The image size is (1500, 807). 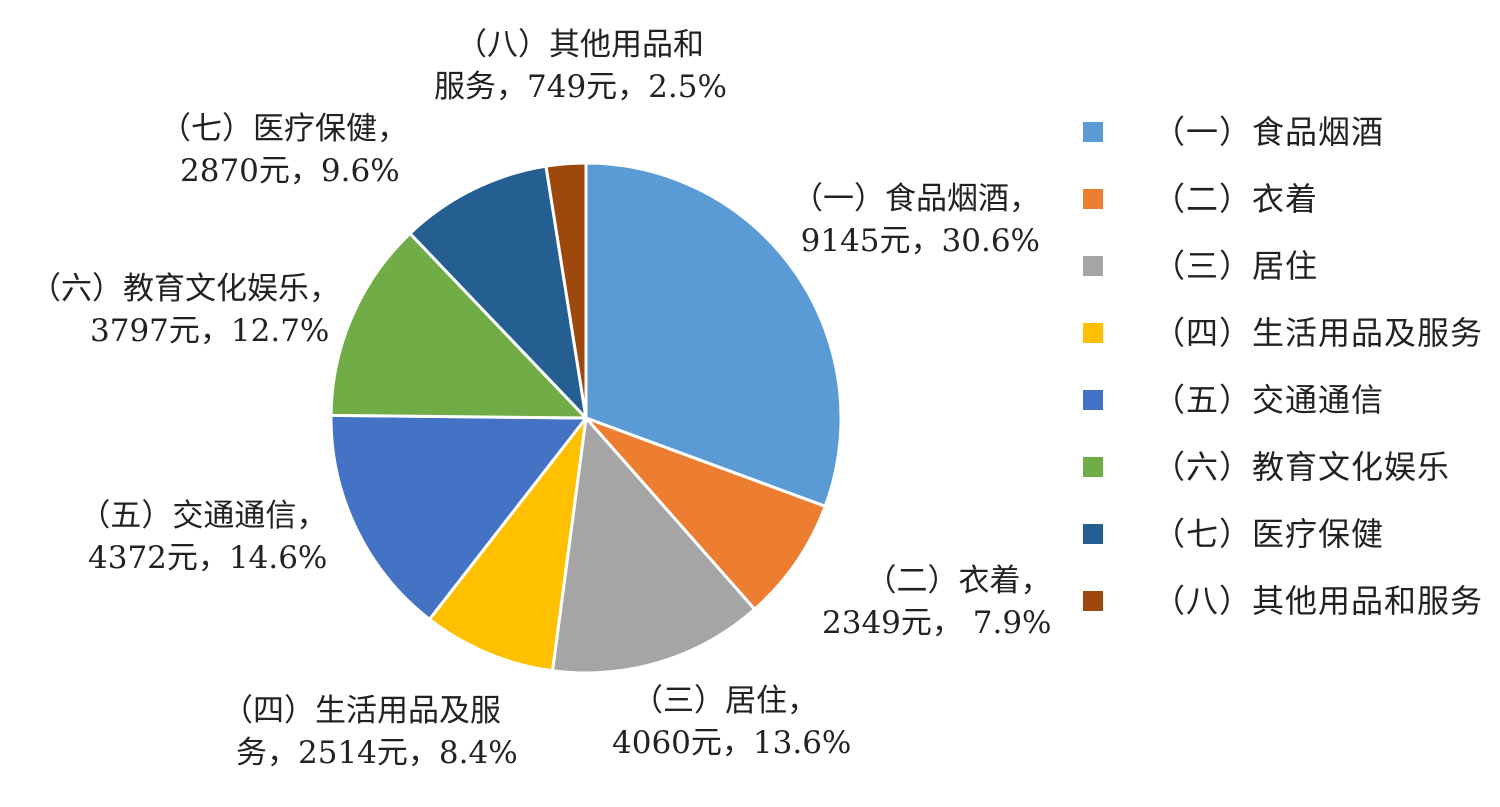 I want to click on legend-label: （三）居住, so click(x=1236, y=265).